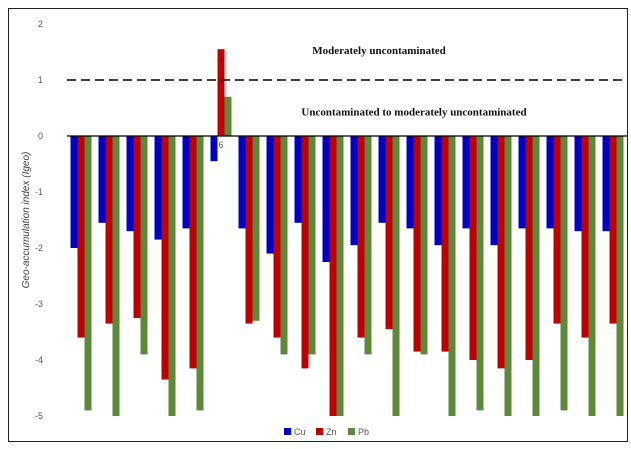 The image size is (631, 449). I want to click on legend-label-cu: Cu, so click(300, 432).